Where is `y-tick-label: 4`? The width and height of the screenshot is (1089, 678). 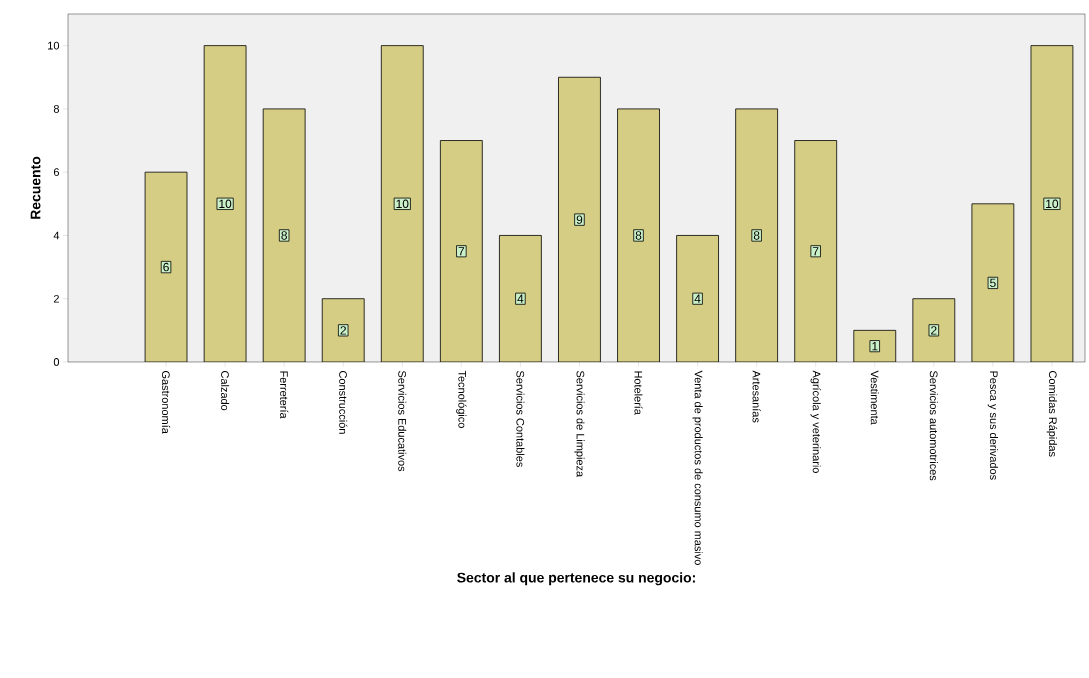 y-tick-label: 4 is located at coordinates (56, 235).